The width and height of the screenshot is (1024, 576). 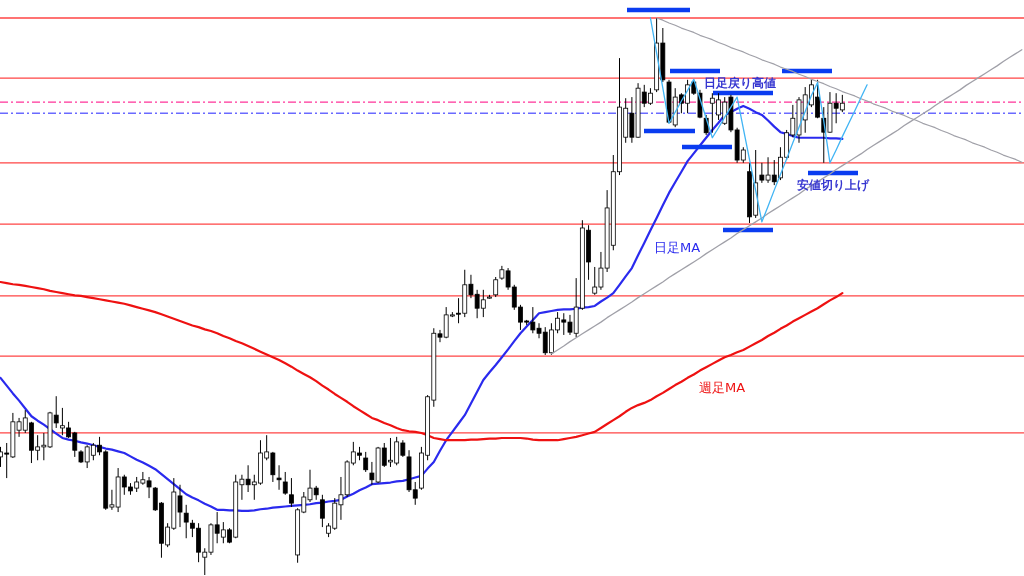 I want to click on series-label: 日足MA, so click(x=677, y=247).